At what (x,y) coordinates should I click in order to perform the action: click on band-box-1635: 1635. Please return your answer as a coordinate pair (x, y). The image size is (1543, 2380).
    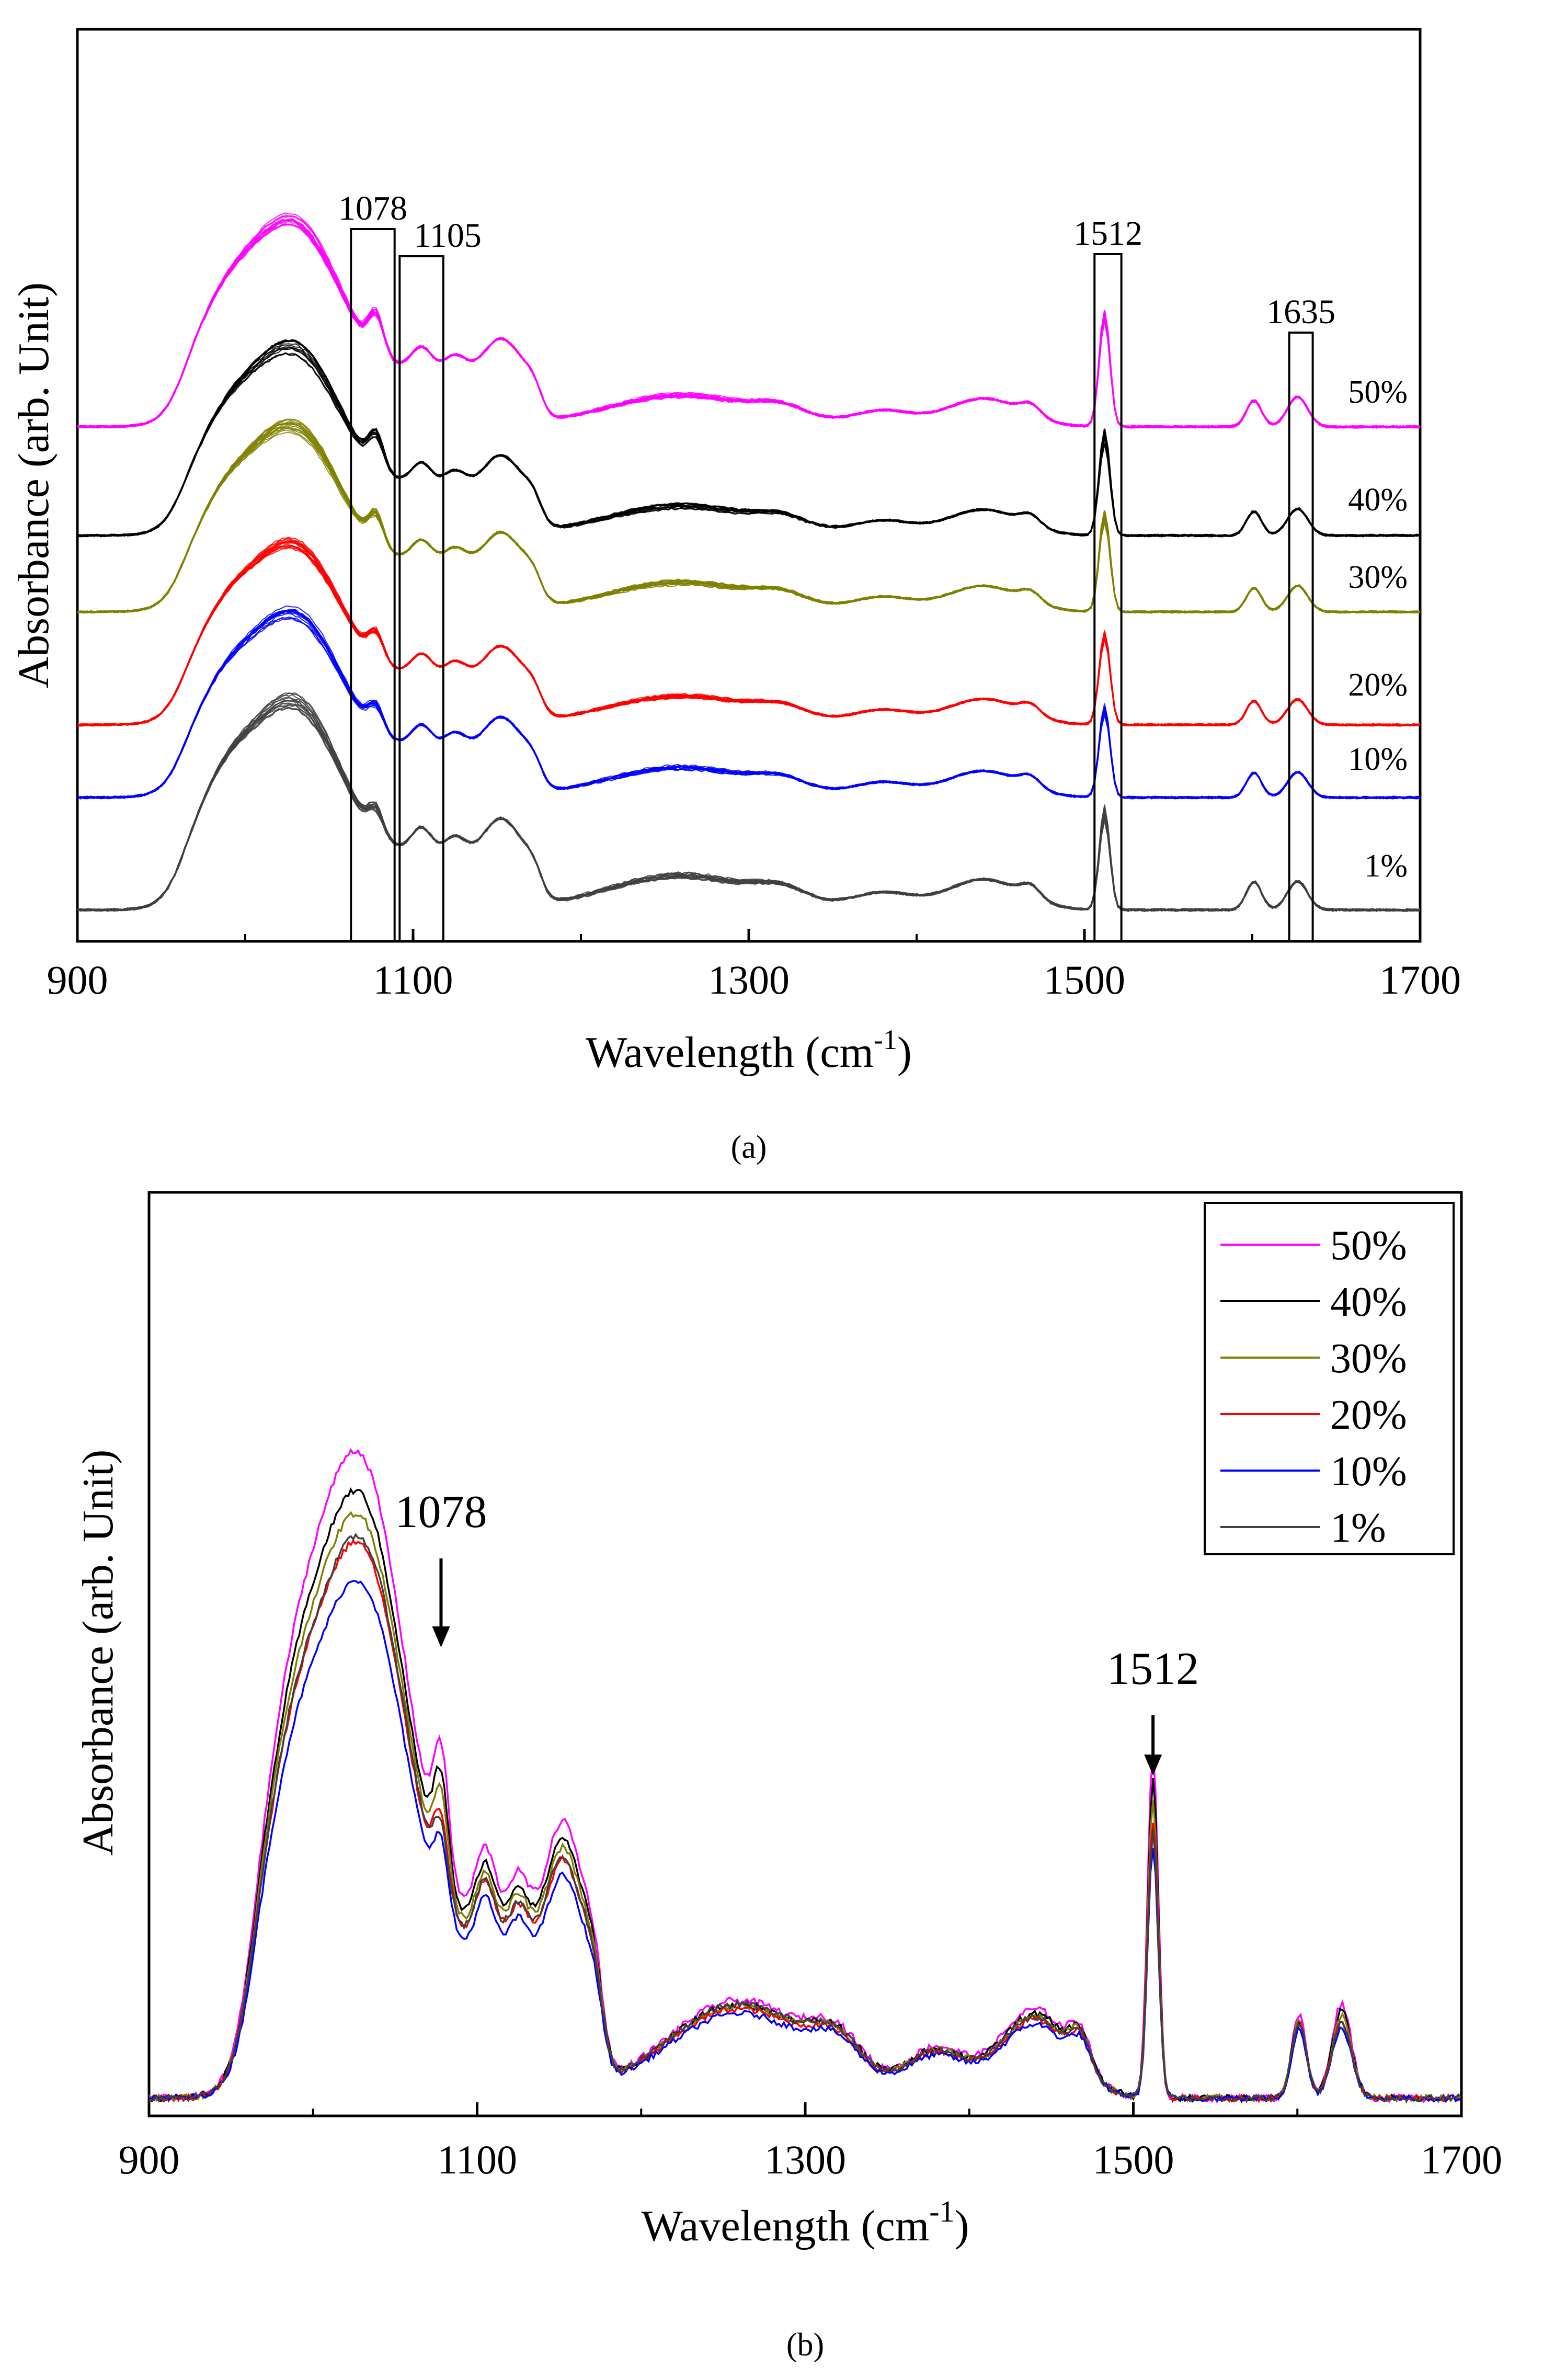
    Looking at the image, I should click on (1300, 618).